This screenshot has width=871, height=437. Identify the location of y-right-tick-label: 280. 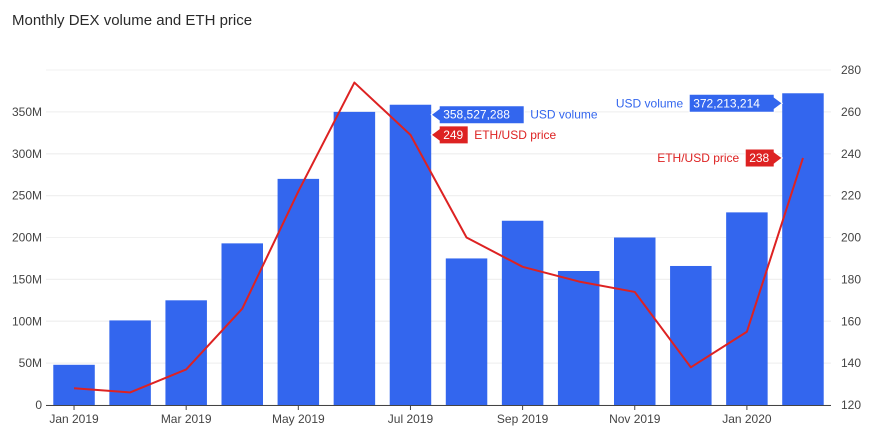
(851, 70).